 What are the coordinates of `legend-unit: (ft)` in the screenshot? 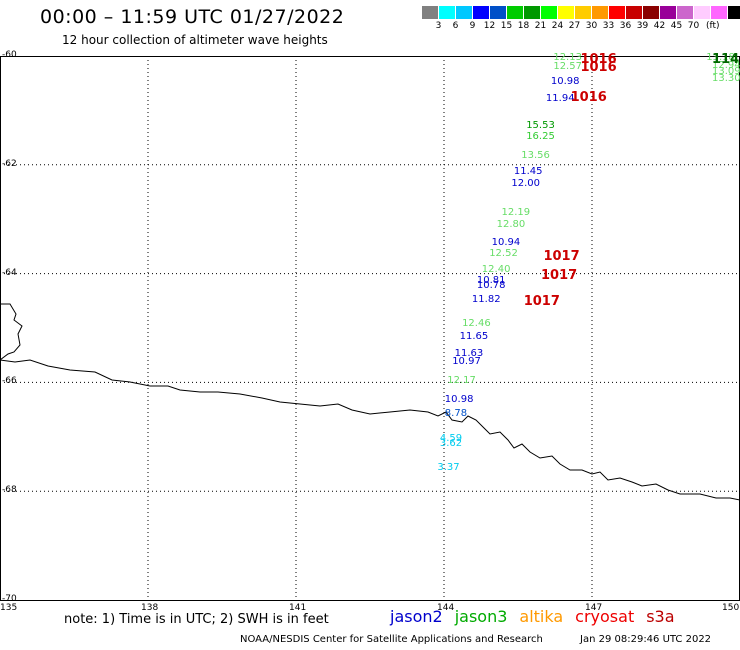 It's located at (713, 26).